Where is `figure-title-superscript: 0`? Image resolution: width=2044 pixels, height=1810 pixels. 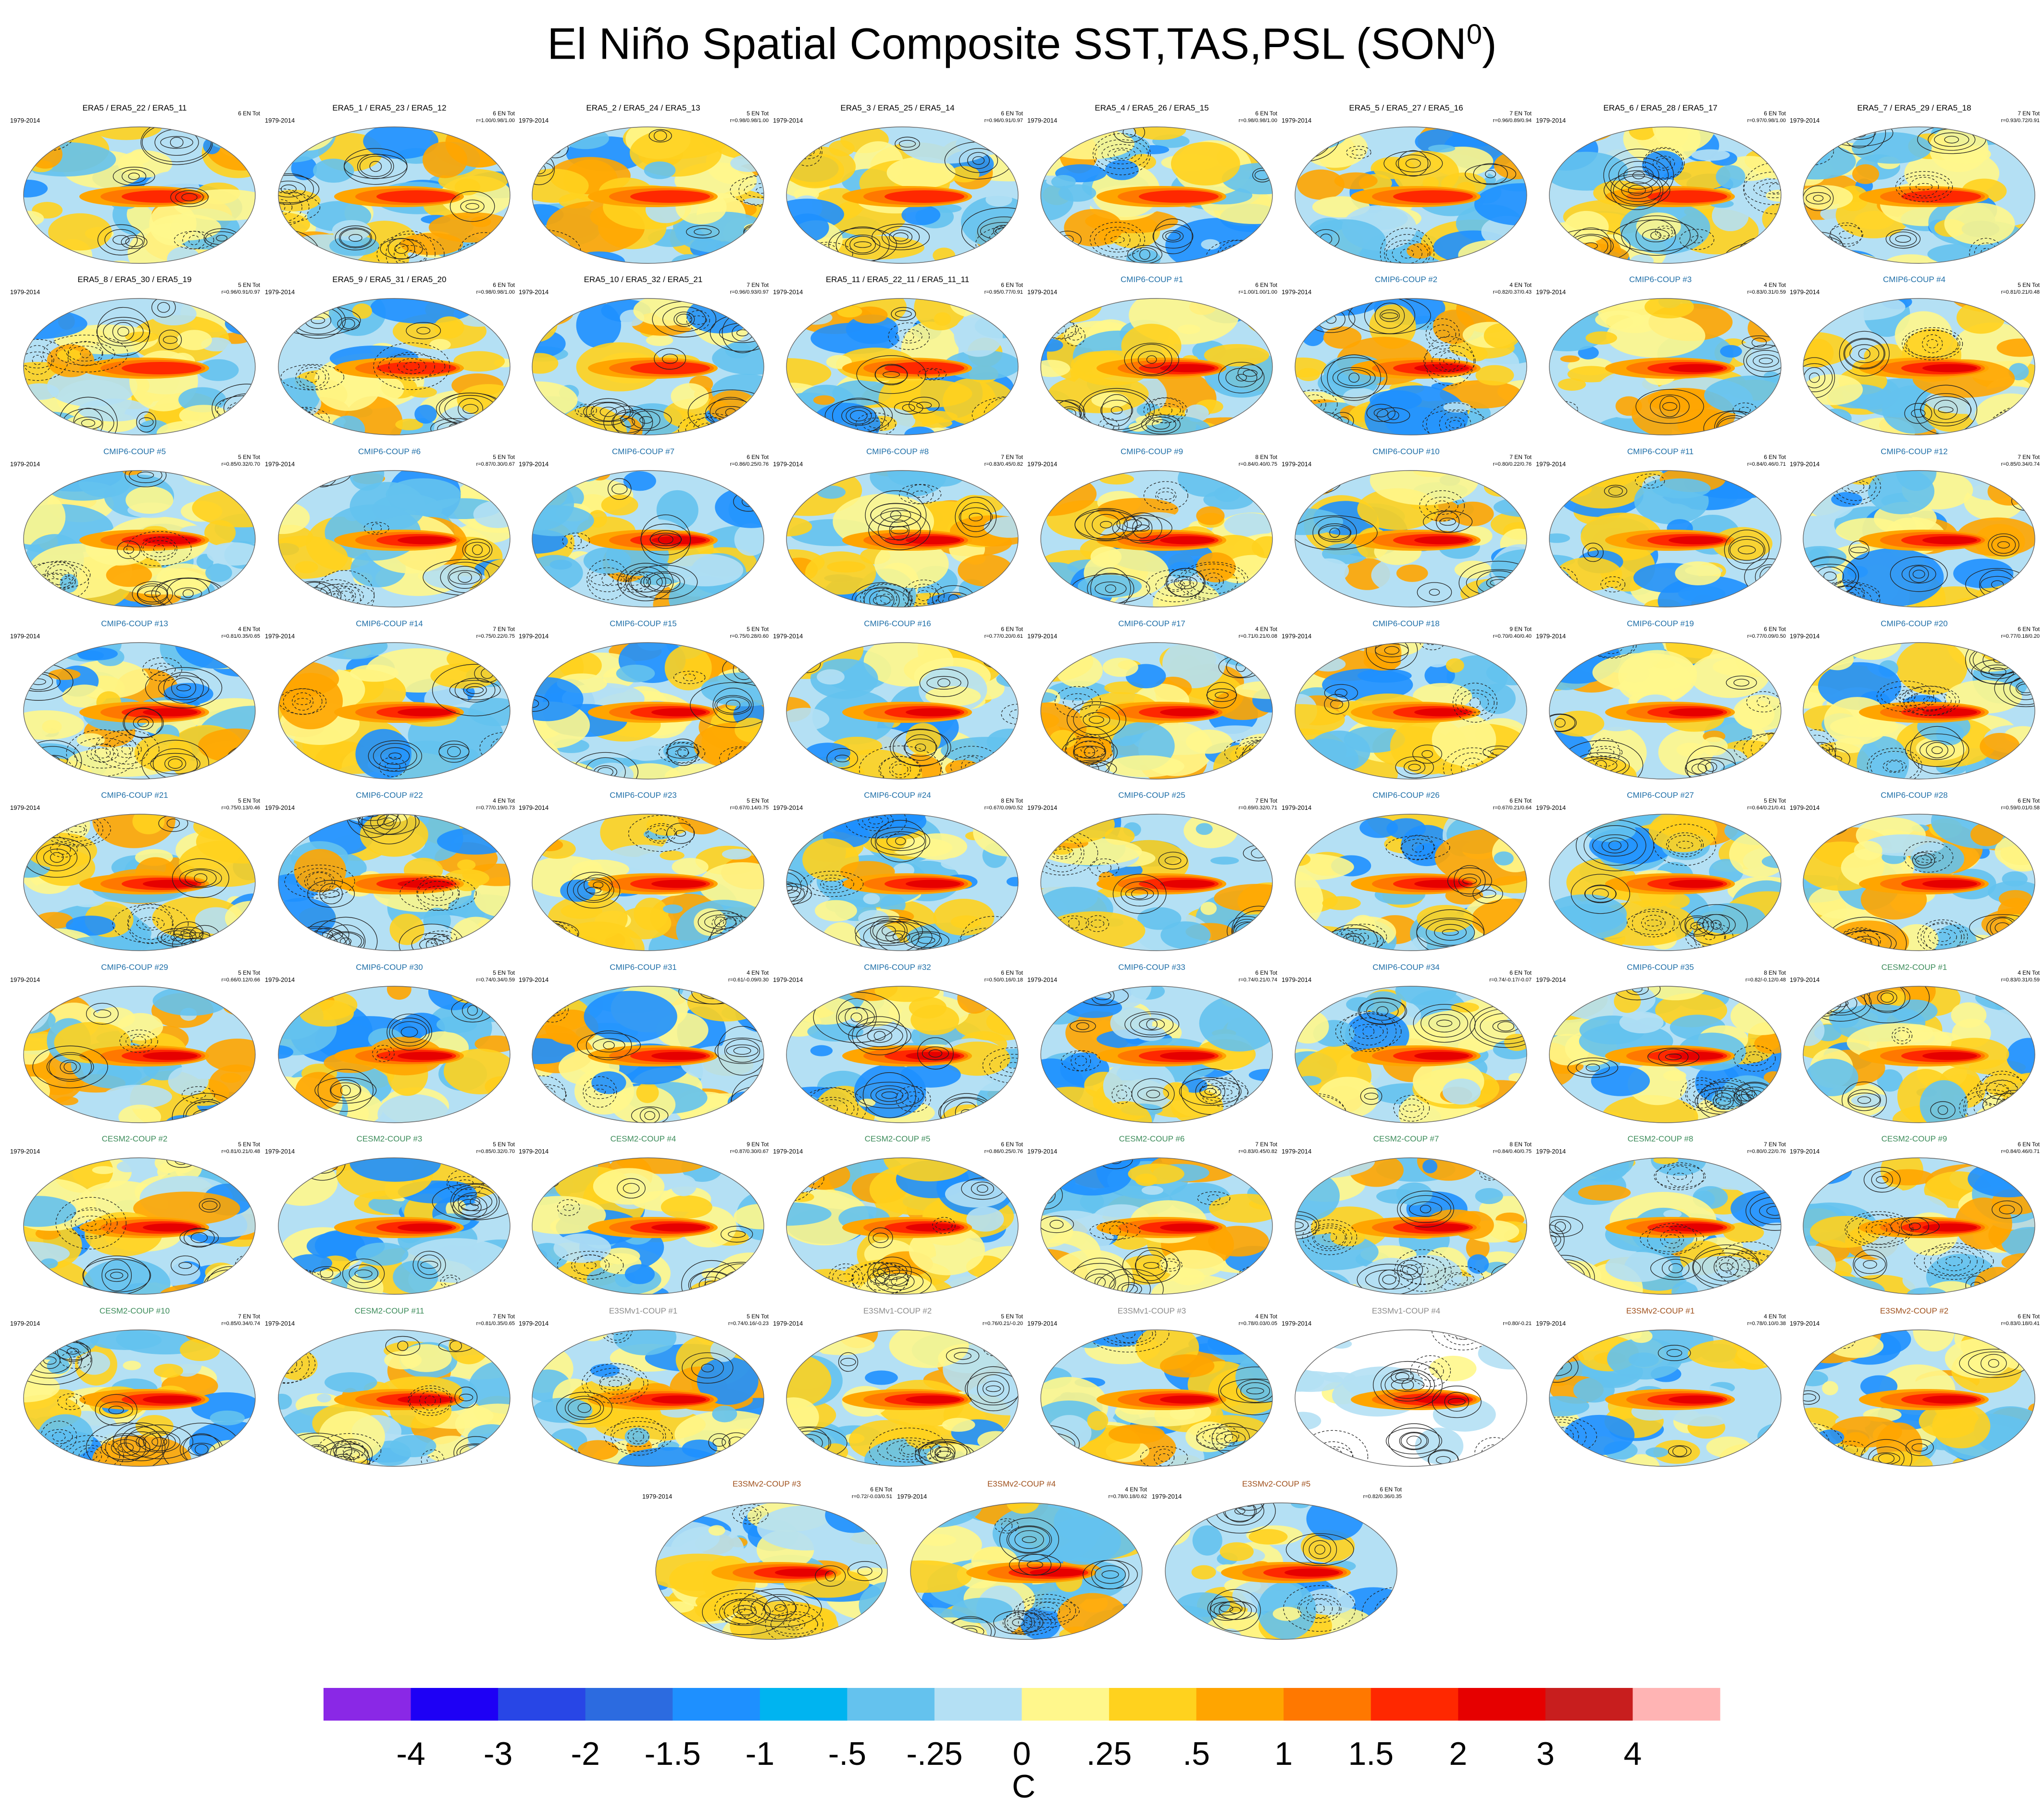 figure-title-superscript: 0 is located at coordinates (1474, 34).